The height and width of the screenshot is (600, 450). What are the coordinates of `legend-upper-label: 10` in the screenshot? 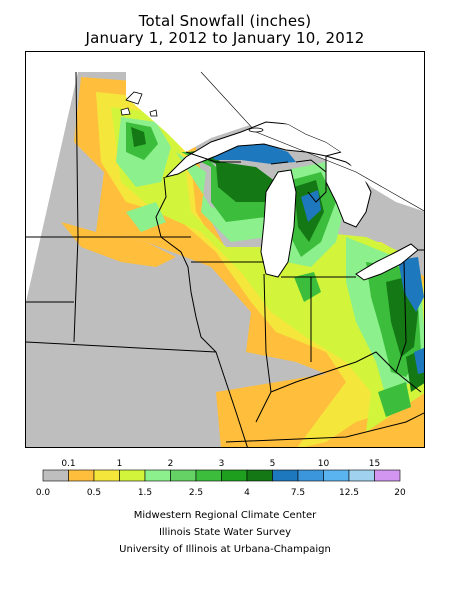 It's located at (324, 464).